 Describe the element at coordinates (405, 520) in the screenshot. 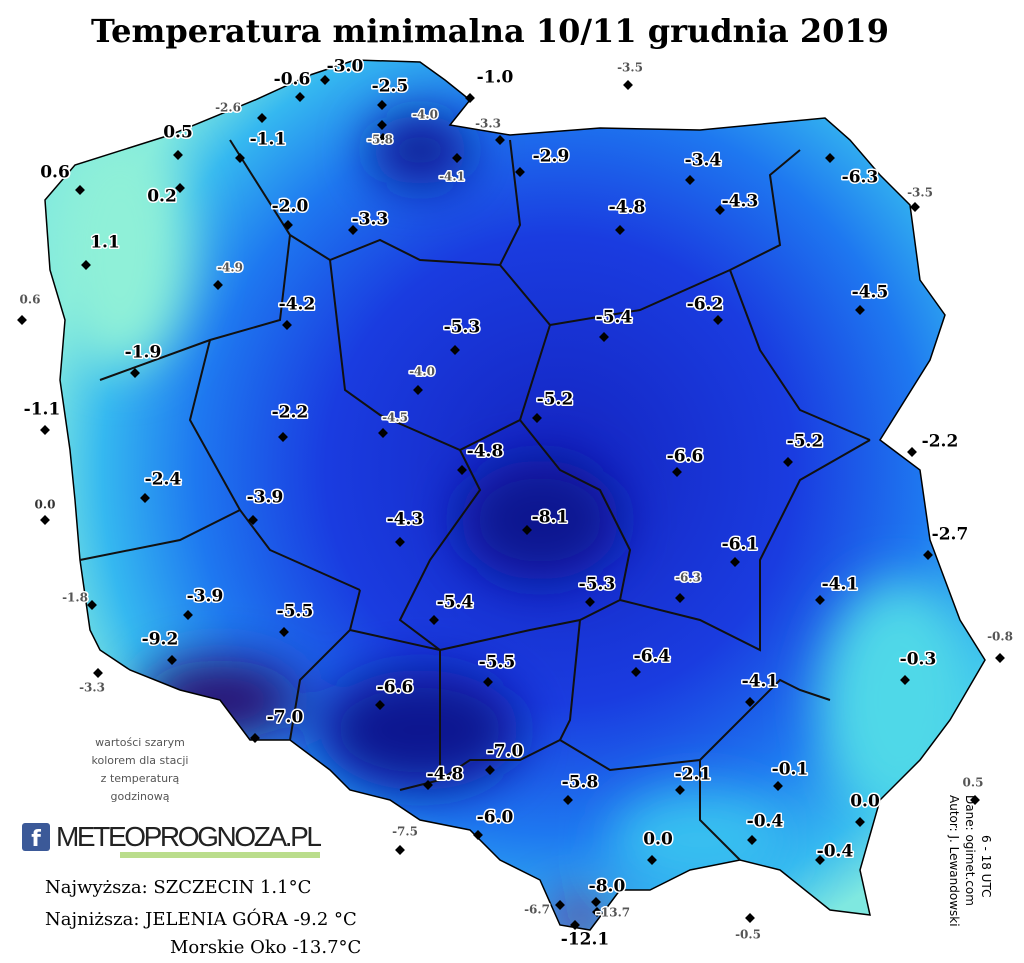

I see `station-label: -4.3` at that location.